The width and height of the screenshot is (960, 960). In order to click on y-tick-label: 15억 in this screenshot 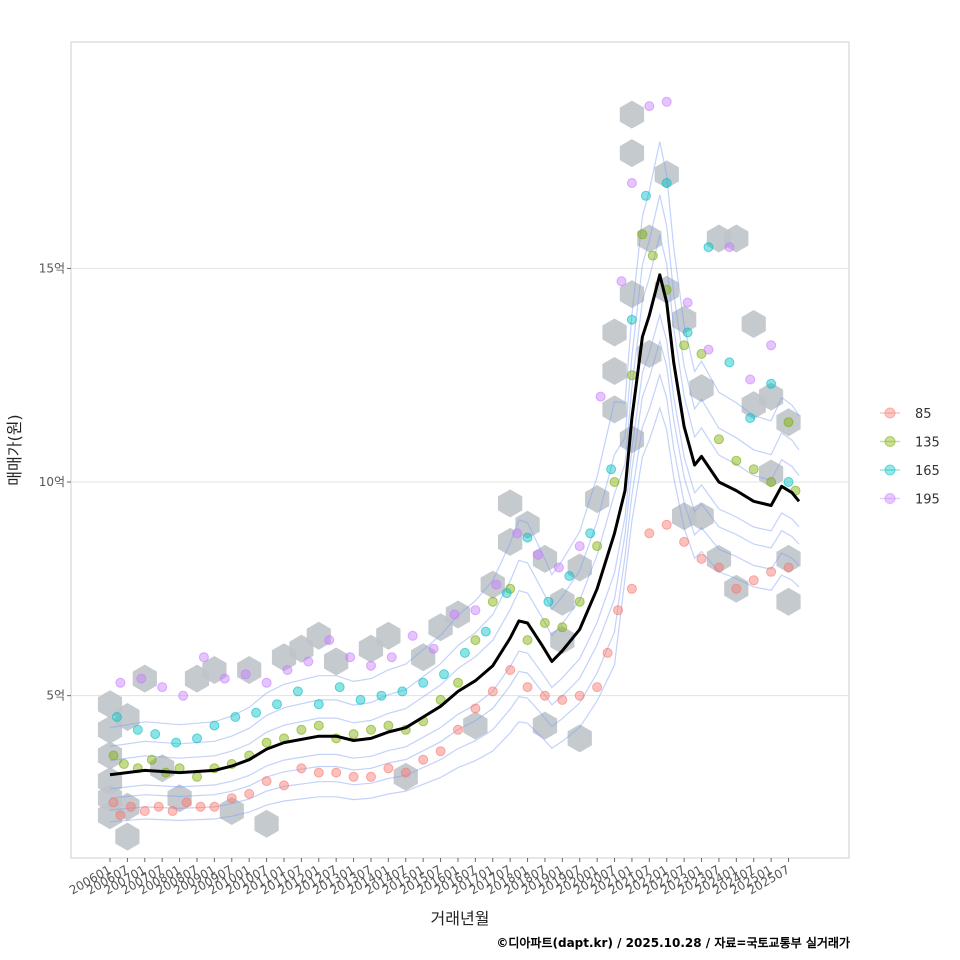, I will do `click(52, 268)`.